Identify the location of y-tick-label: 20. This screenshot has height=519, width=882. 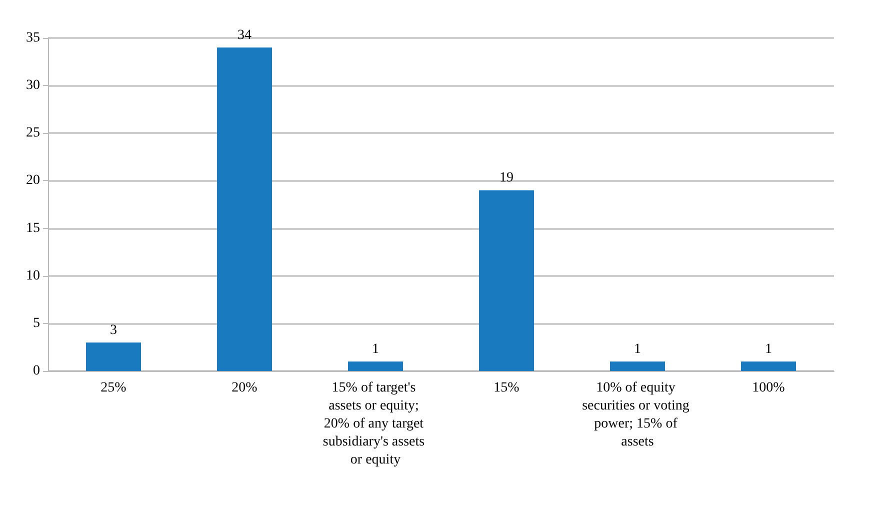
(33, 180).